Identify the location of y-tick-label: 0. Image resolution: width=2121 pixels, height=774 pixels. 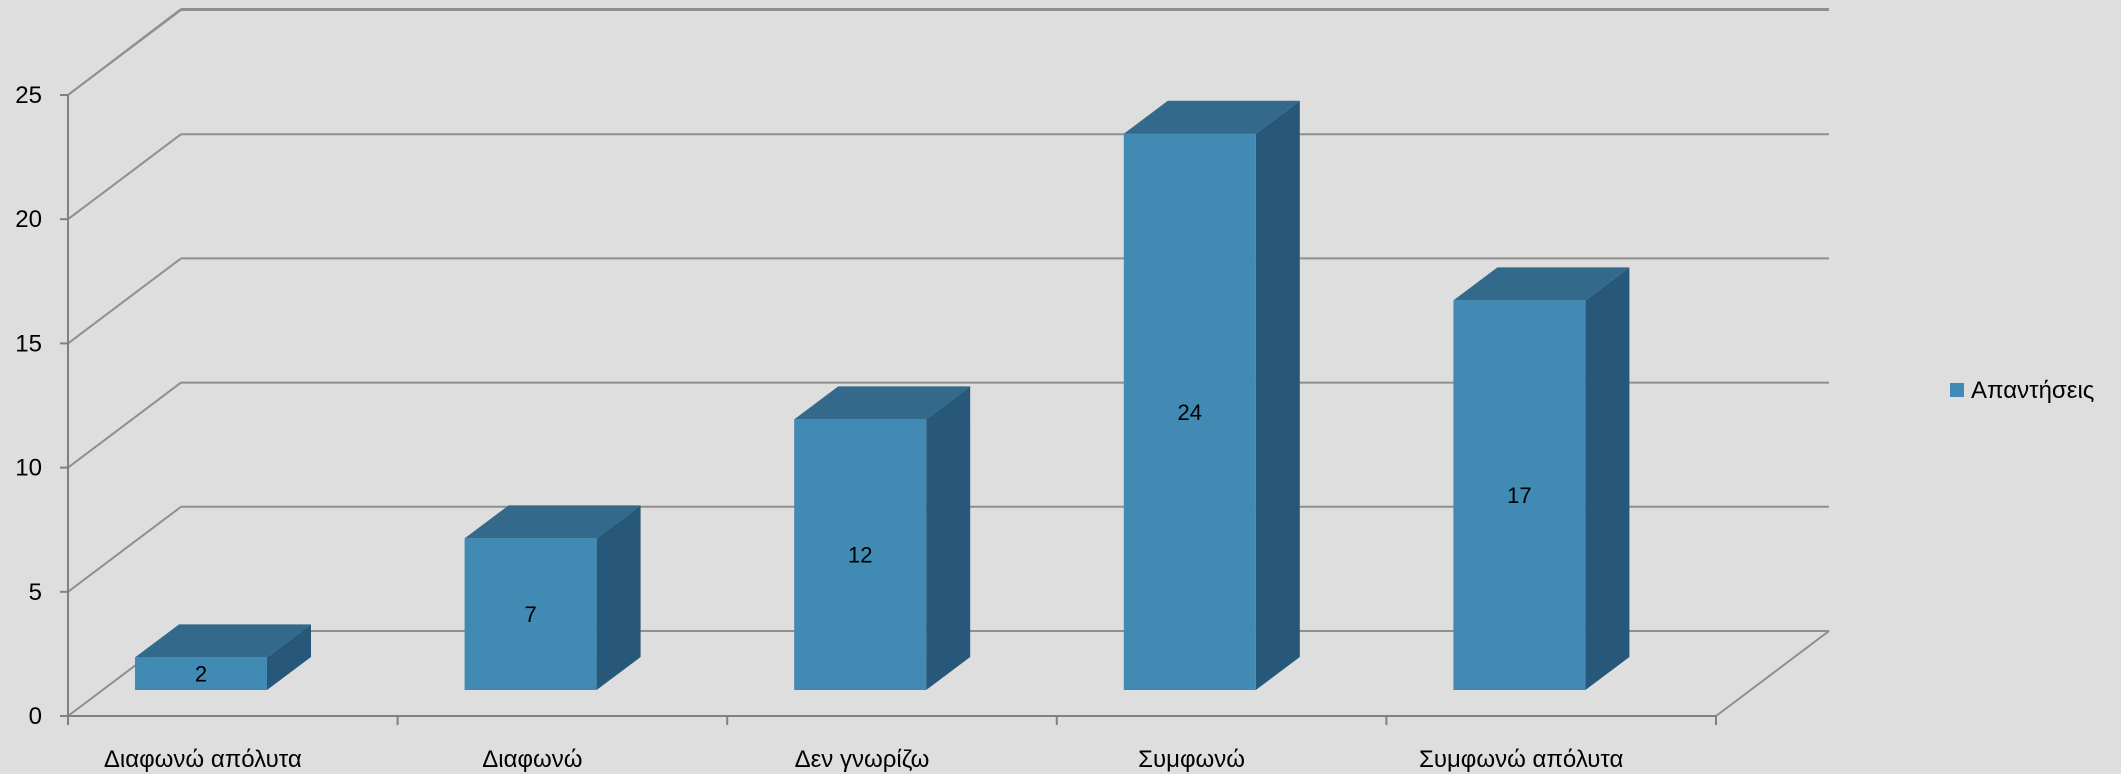
(35, 716).